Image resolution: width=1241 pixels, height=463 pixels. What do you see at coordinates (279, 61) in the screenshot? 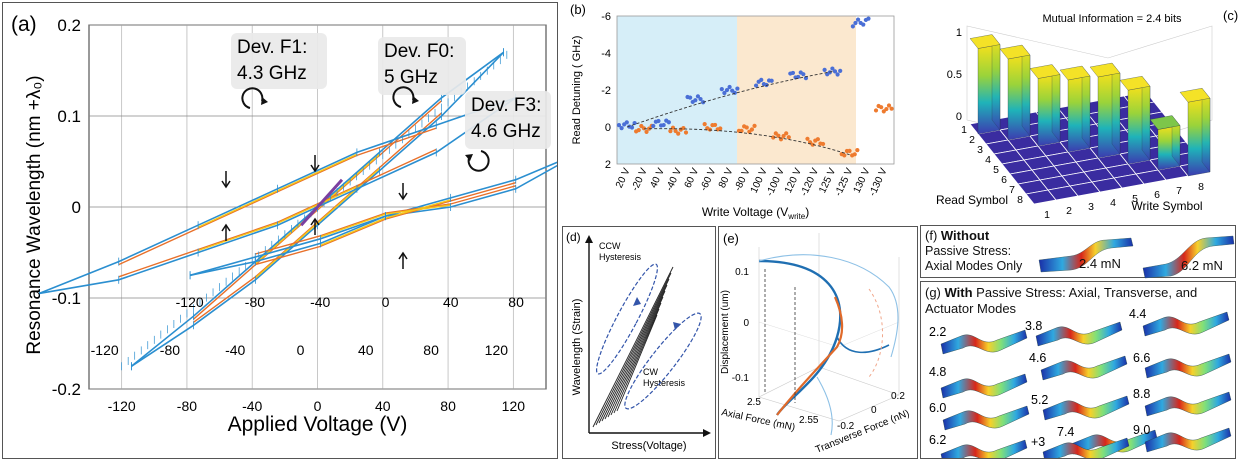
I see `dev-f1-box` at bounding box center [279, 61].